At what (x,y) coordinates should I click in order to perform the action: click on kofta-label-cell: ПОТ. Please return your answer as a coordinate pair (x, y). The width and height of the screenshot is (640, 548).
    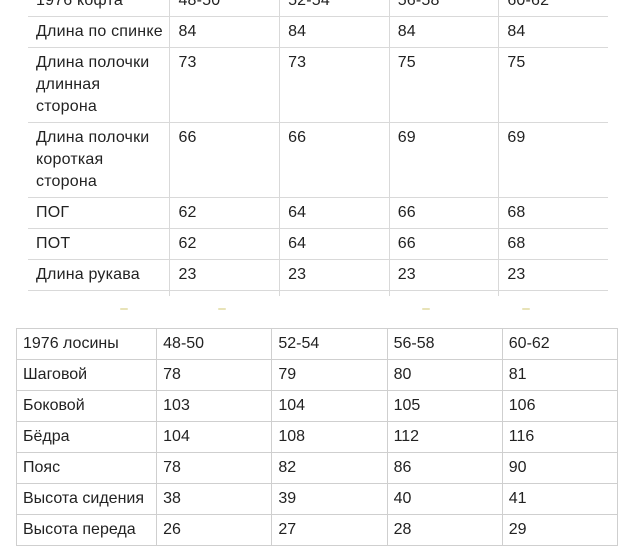
    Looking at the image, I should click on (99, 244).